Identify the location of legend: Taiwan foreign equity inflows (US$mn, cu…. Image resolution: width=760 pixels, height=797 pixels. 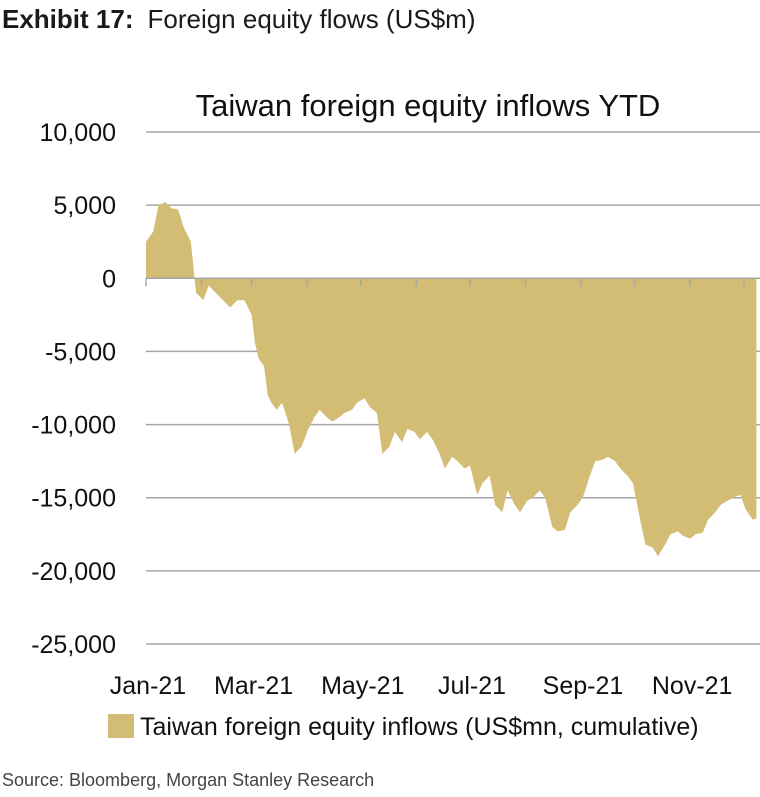
(403, 727).